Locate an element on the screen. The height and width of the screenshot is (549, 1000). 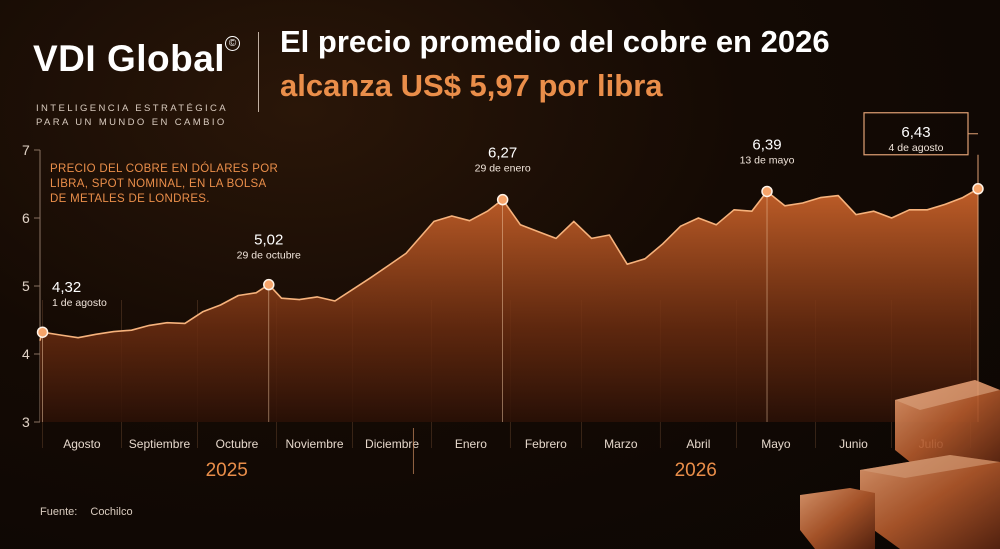
annotation-date: 4 de agosto is located at coordinates (916, 148).